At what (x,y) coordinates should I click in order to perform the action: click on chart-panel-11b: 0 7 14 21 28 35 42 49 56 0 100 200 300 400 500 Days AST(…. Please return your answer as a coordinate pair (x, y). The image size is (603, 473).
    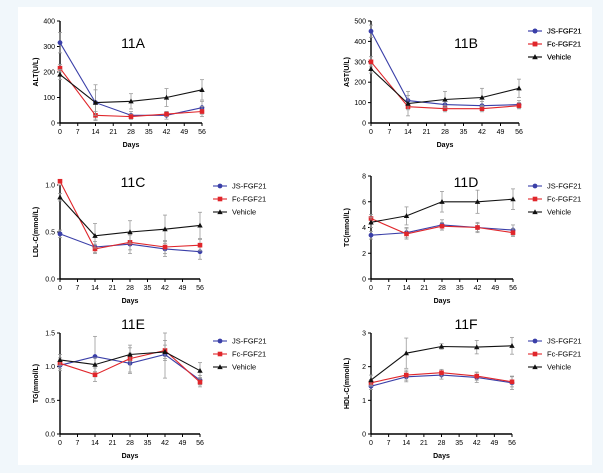
    Looking at the image, I should click on (463, 84).